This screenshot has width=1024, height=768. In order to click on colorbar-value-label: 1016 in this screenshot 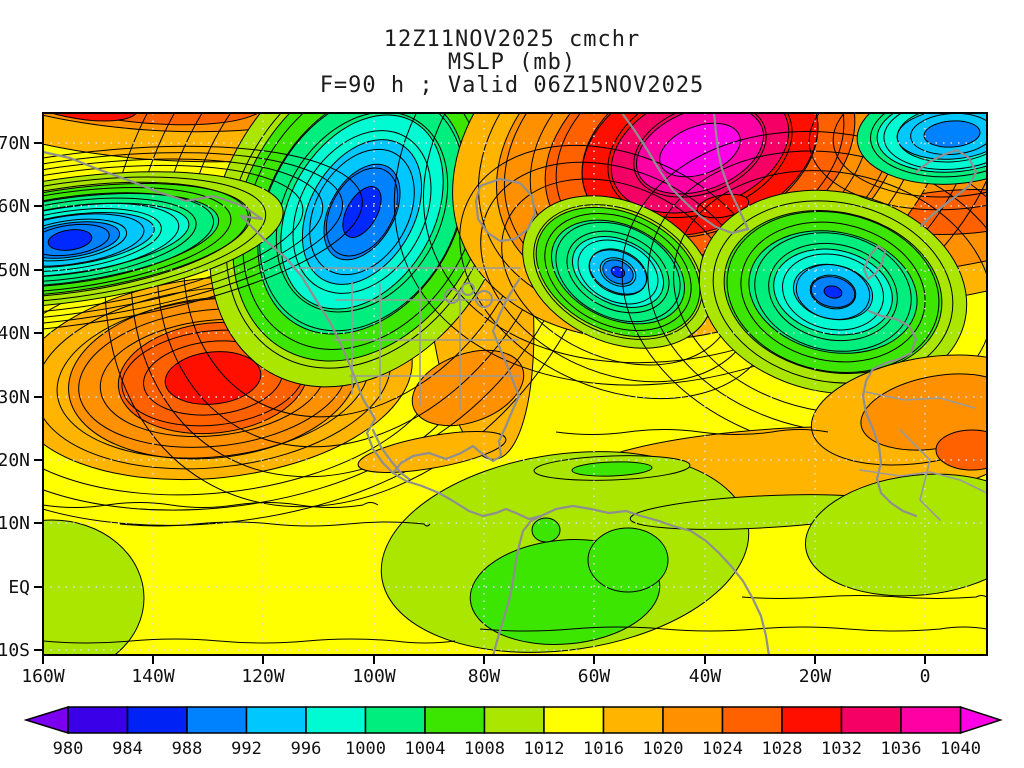, I will do `click(603, 749)`.